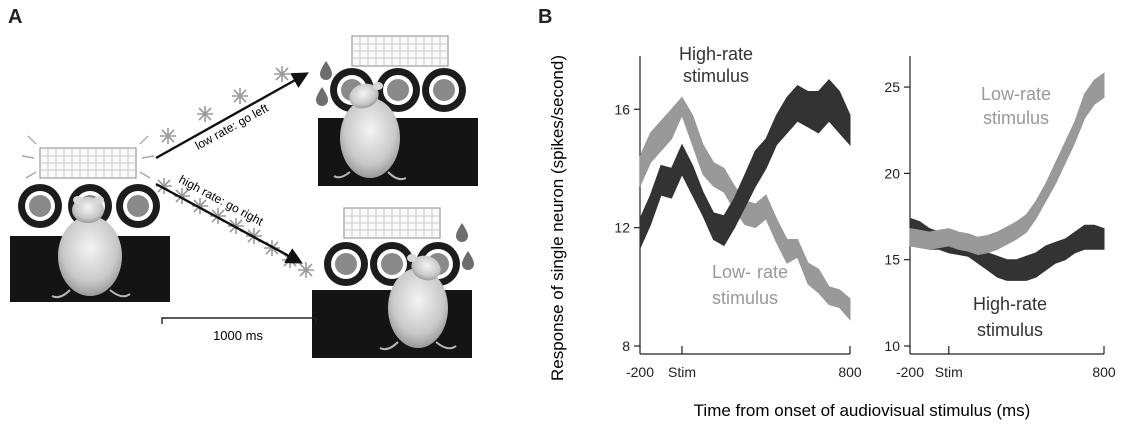 This screenshot has width=1133, height=431. What do you see at coordinates (88, 157) in the screenshot?
I see `flash-rays` at bounding box center [88, 157].